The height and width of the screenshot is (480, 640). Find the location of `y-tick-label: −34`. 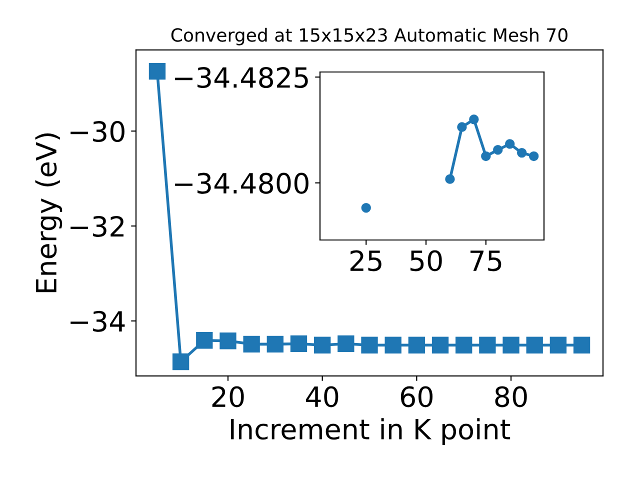

y-tick-label: −34 is located at coordinates (97, 321).